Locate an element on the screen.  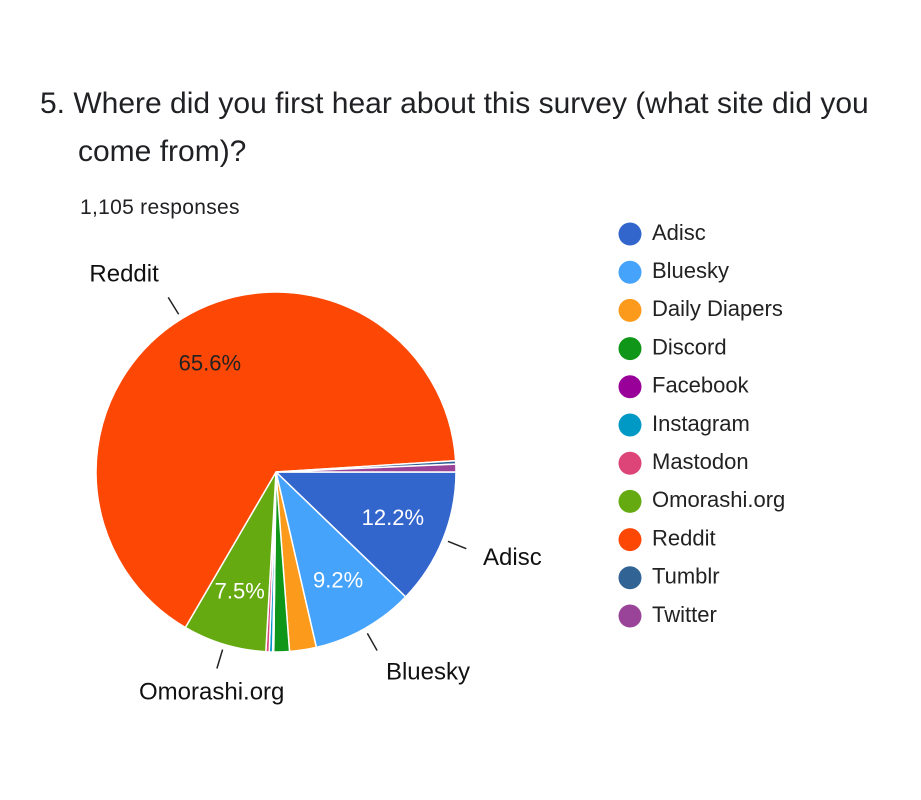
legend-label: Omorashi.org is located at coordinates (718, 499).